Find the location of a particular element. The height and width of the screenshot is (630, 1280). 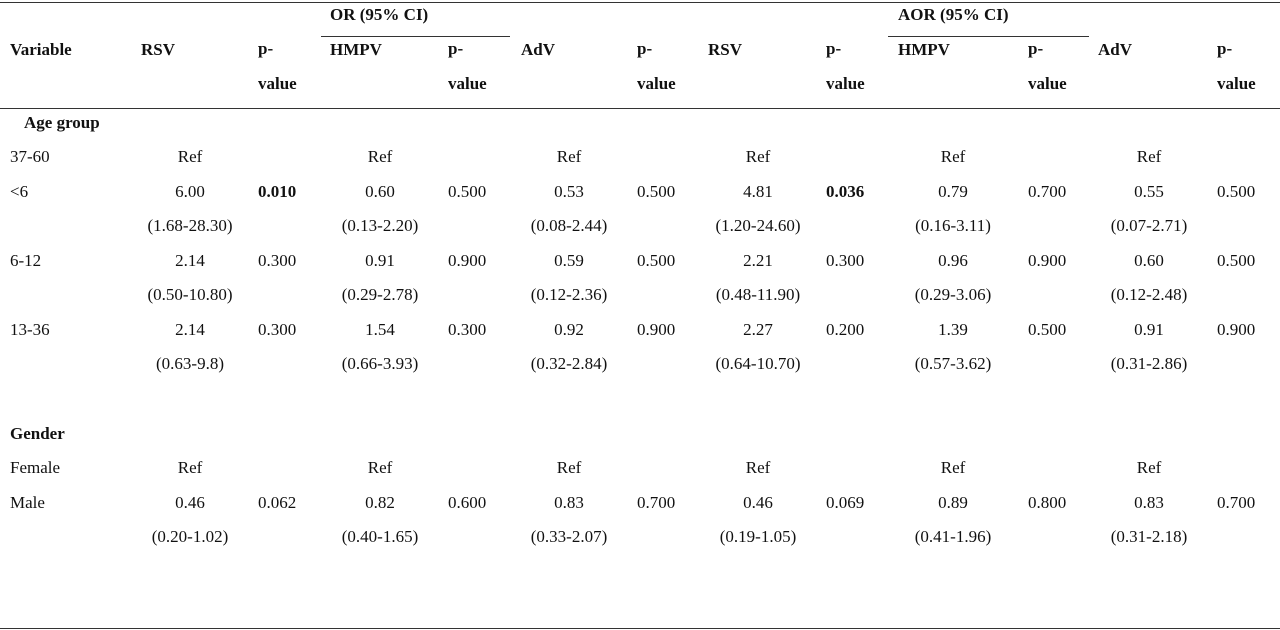

or-group-header: OR (95% CI) is located at coordinates (379, 14).